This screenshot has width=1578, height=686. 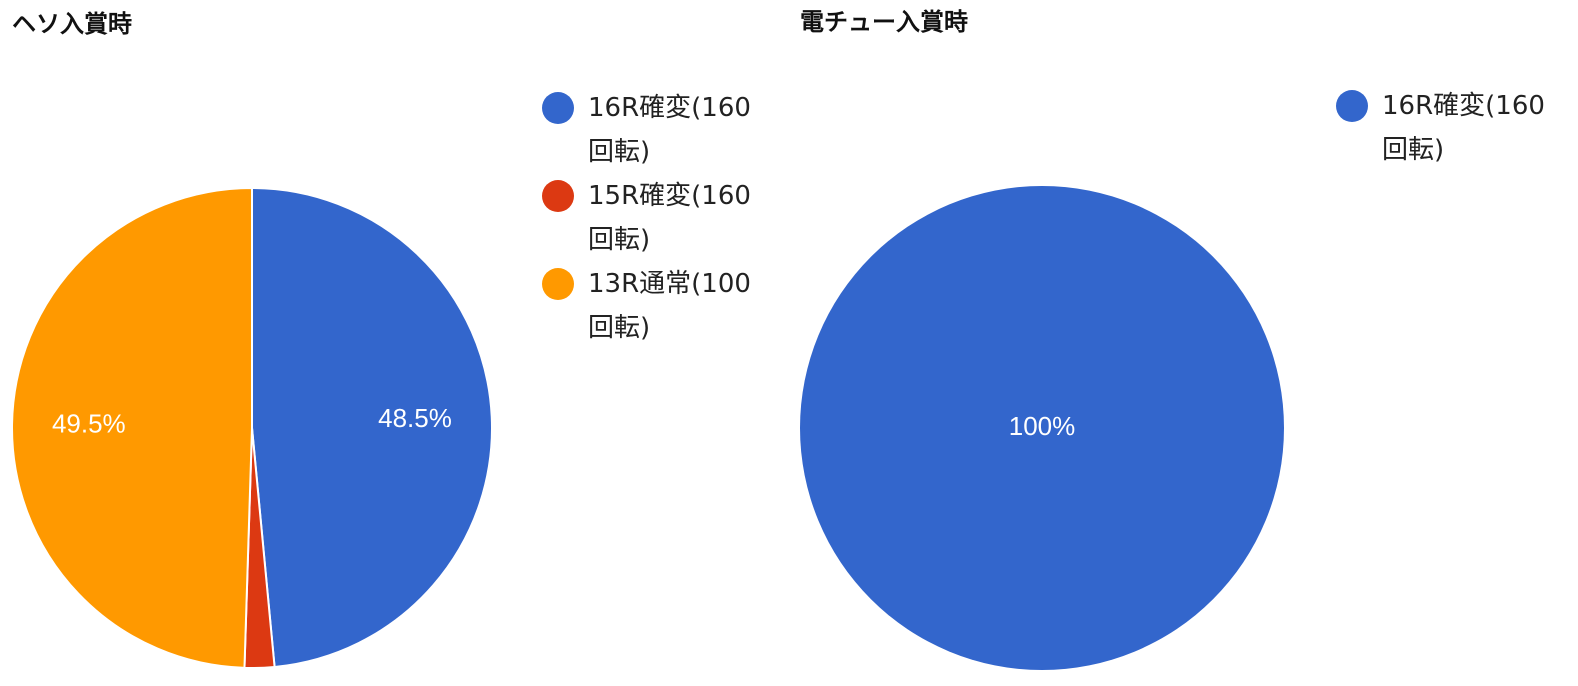 I want to click on slice-value-label: 49.5%, so click(x=89, y=423).